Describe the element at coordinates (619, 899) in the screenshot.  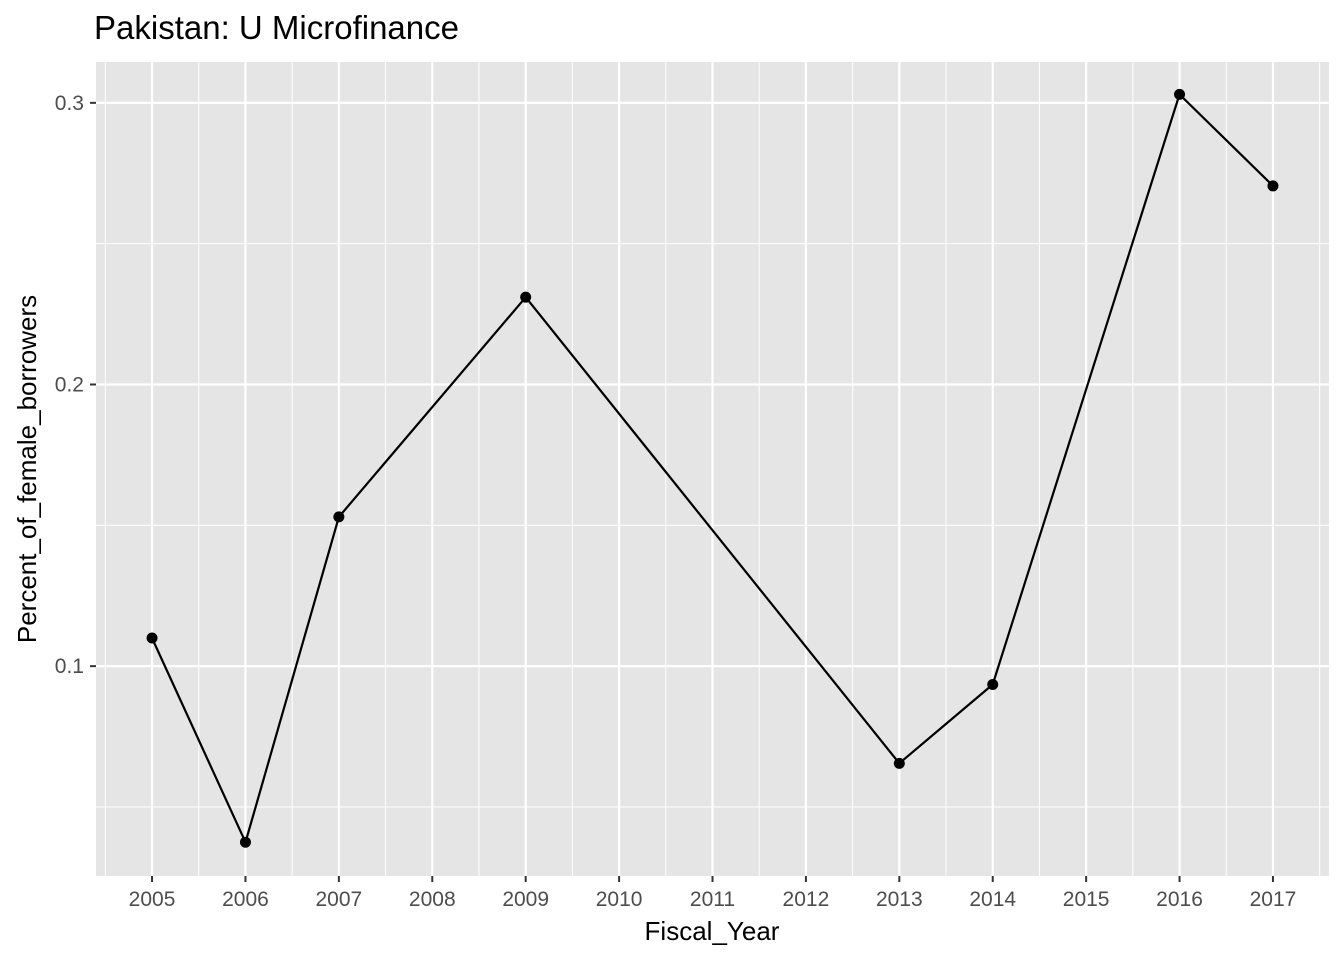
I see `x-tick-label: 2010` at that location.